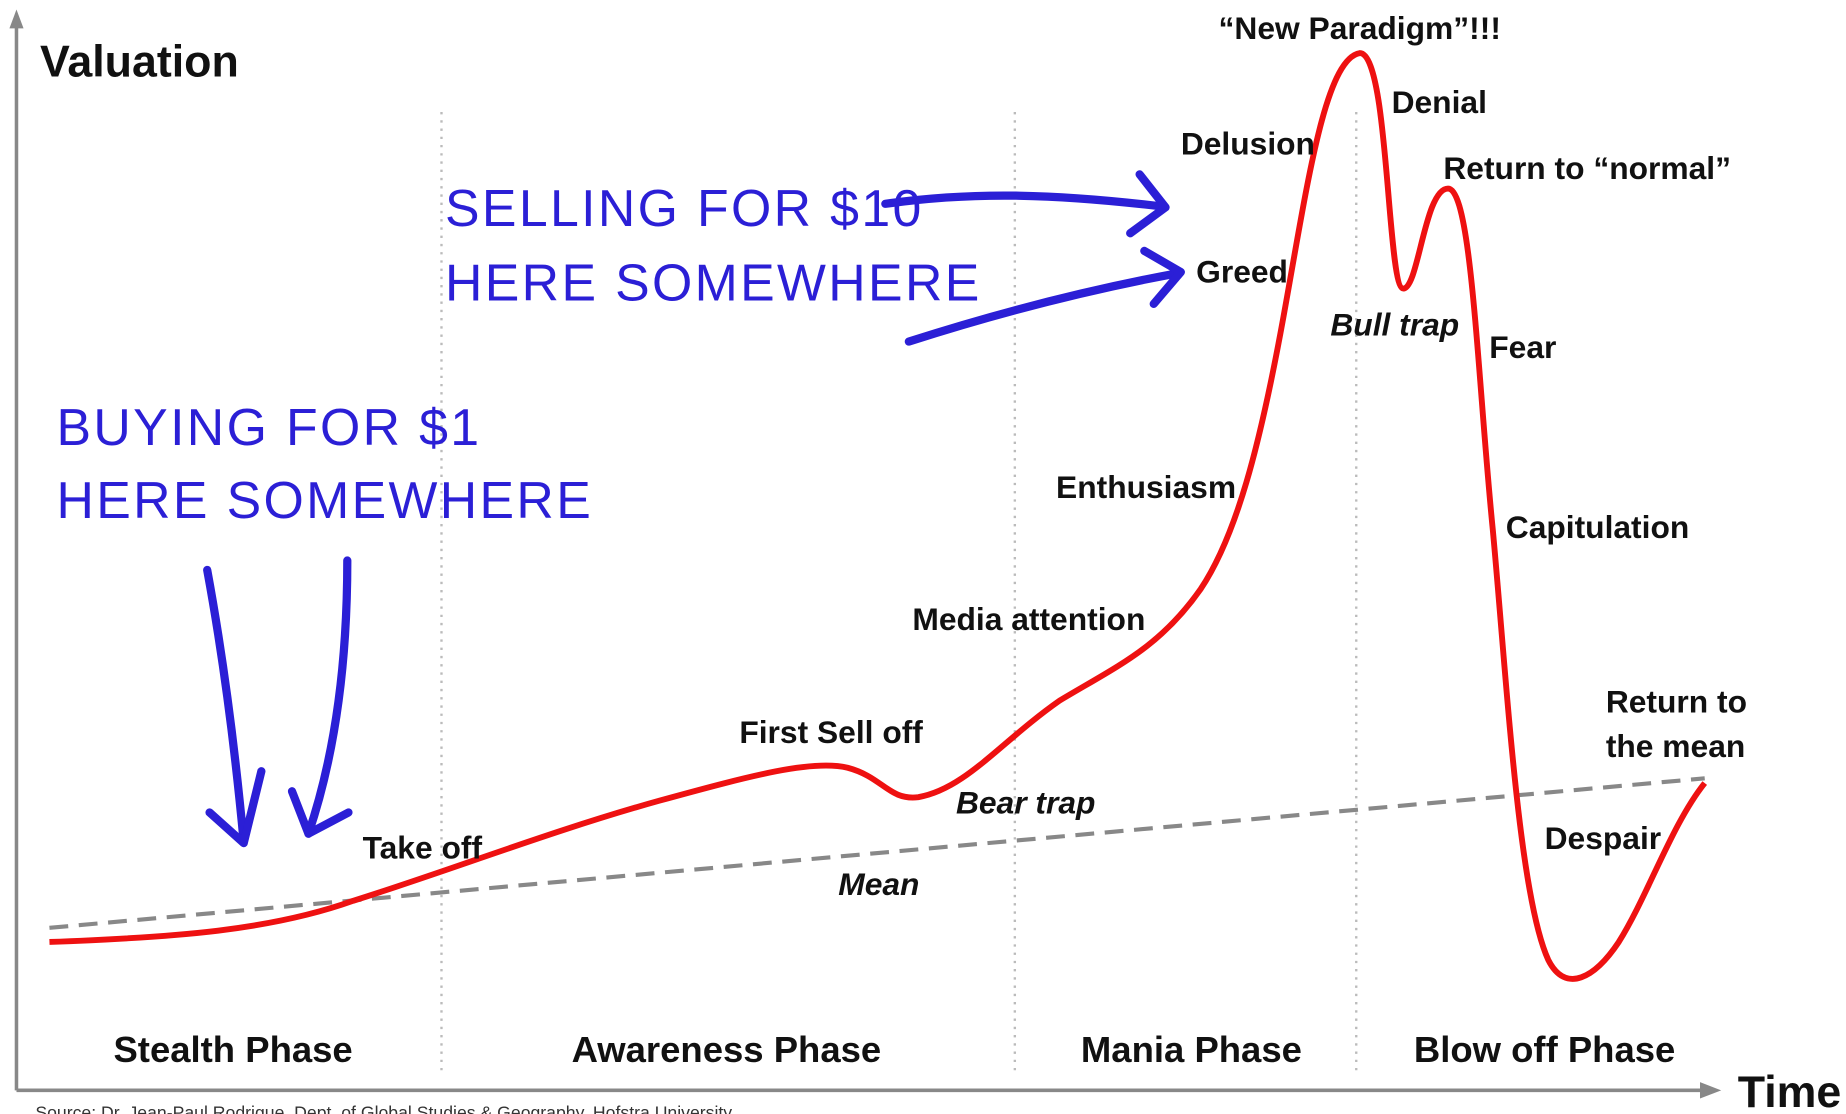  Describe the element at coordinates (831, 732) in the screenshot. I see `label: First Sell off` at that location.